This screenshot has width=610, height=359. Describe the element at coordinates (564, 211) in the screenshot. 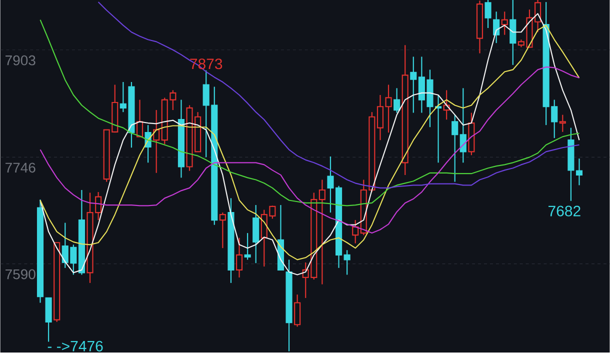

I see `annotation: 7682` at that location.